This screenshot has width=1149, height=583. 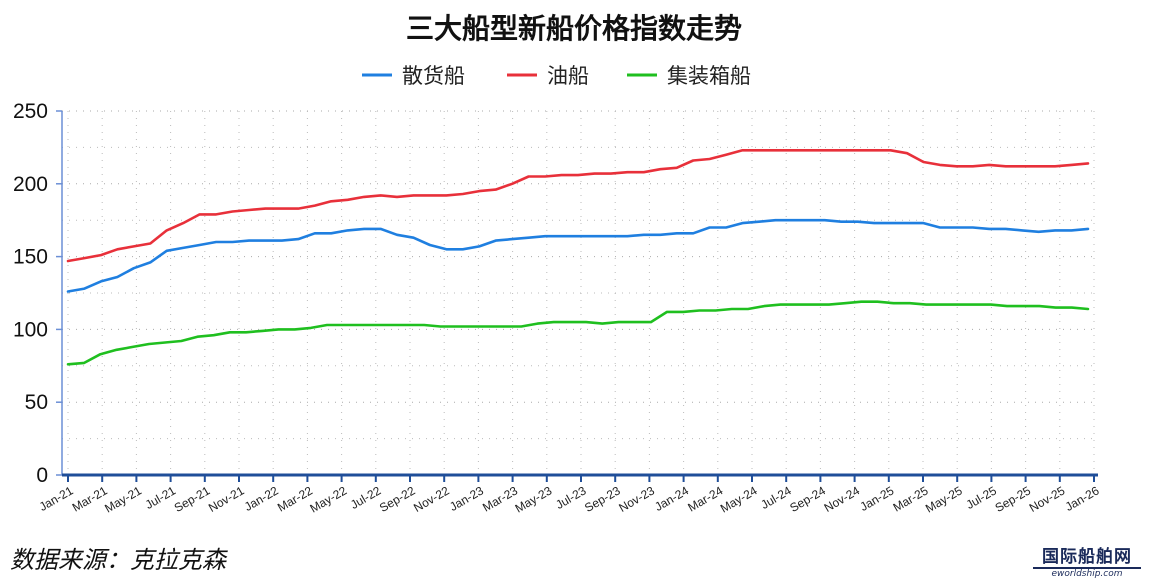 What do you see at coordinates (397, 499) in the screenshot?
I see `x-tick-label: Sep-22` at bounding box center [397, 499].